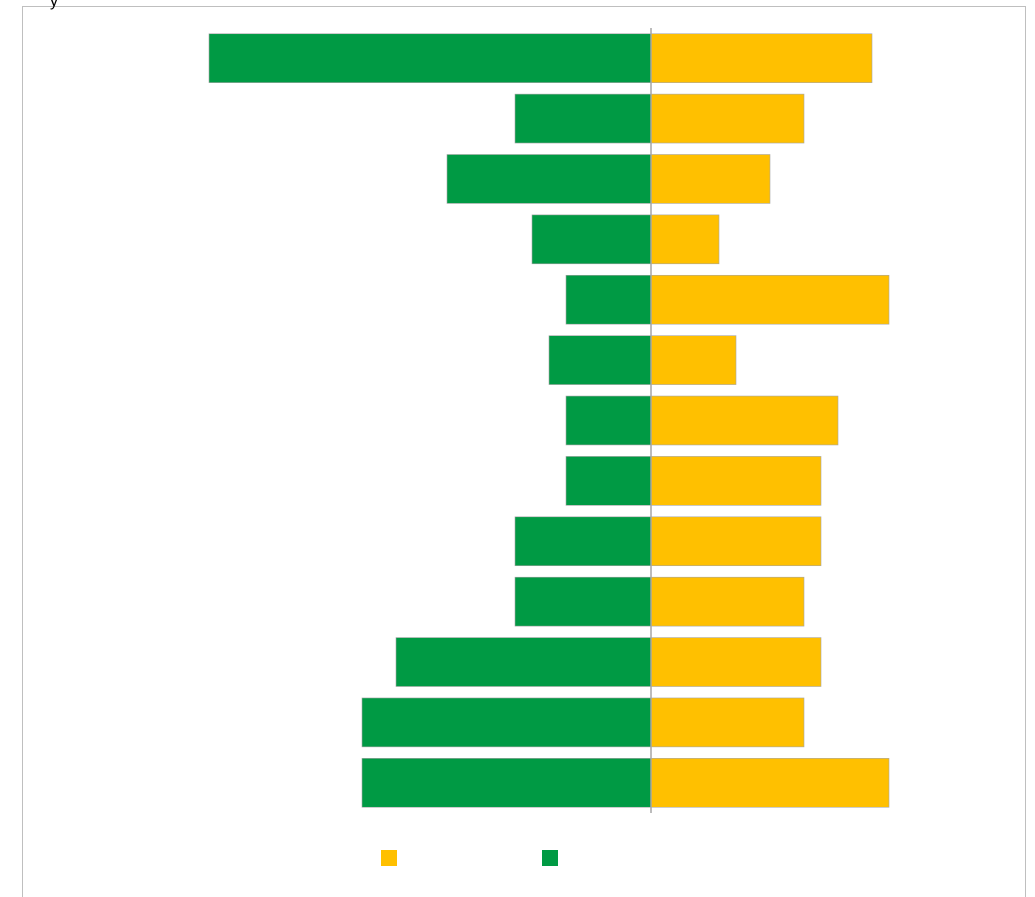 This screenshot has height=897, width=1035. I want to click on chart-title: y, so click(54, 5).